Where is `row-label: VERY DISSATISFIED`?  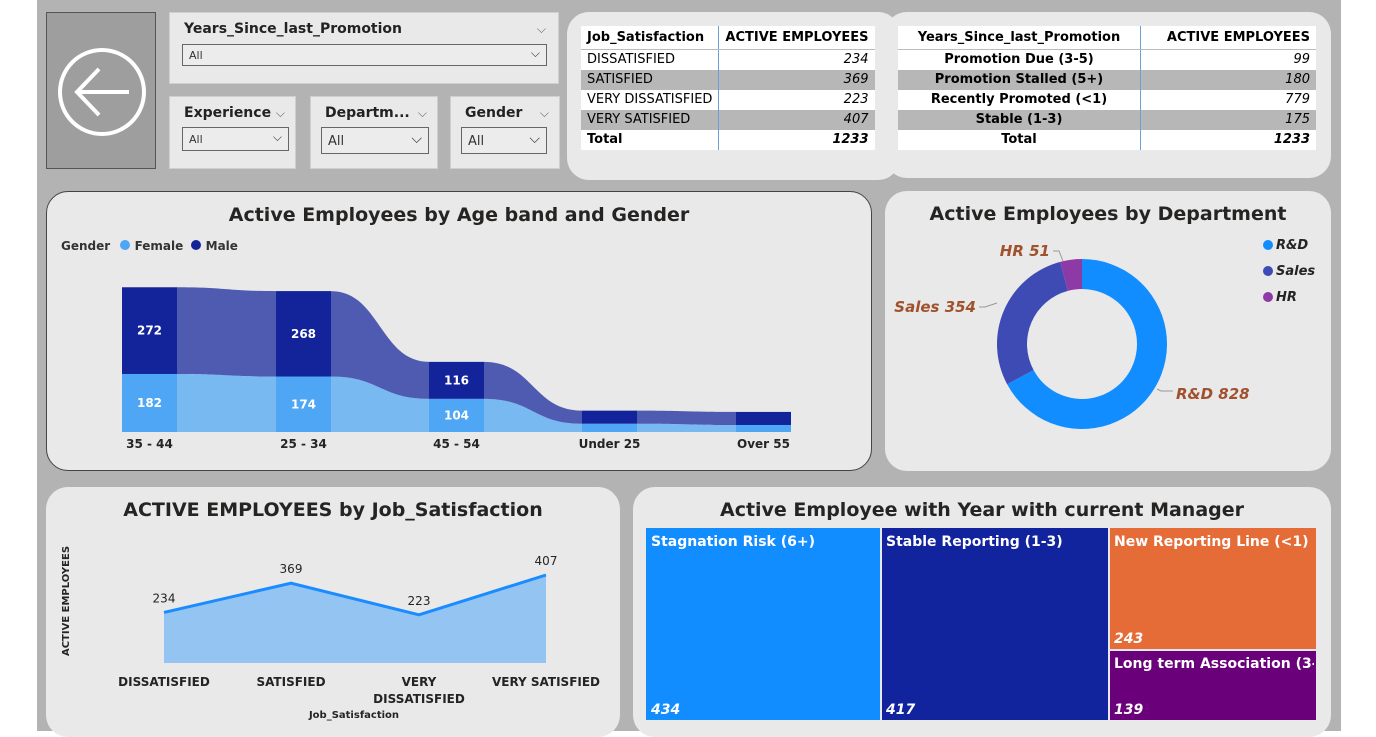 row-label: VERY DISSATISFIED is located at coordinates (650, 99).